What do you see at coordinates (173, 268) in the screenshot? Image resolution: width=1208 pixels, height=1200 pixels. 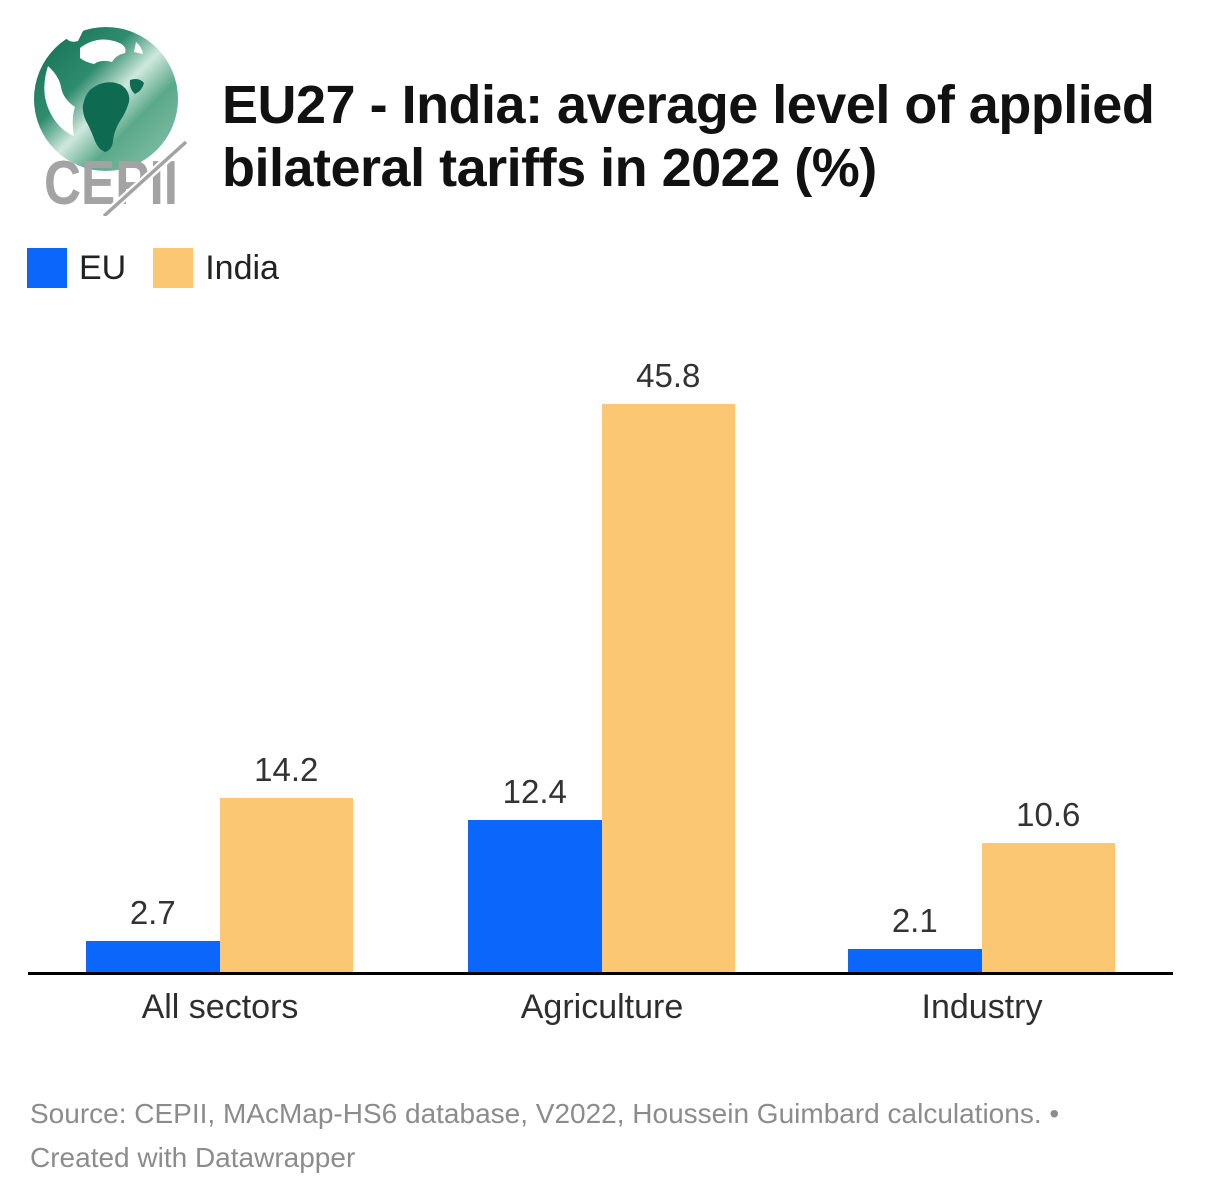 I see `legend-swatch-india` at bounding box center [173, 268].